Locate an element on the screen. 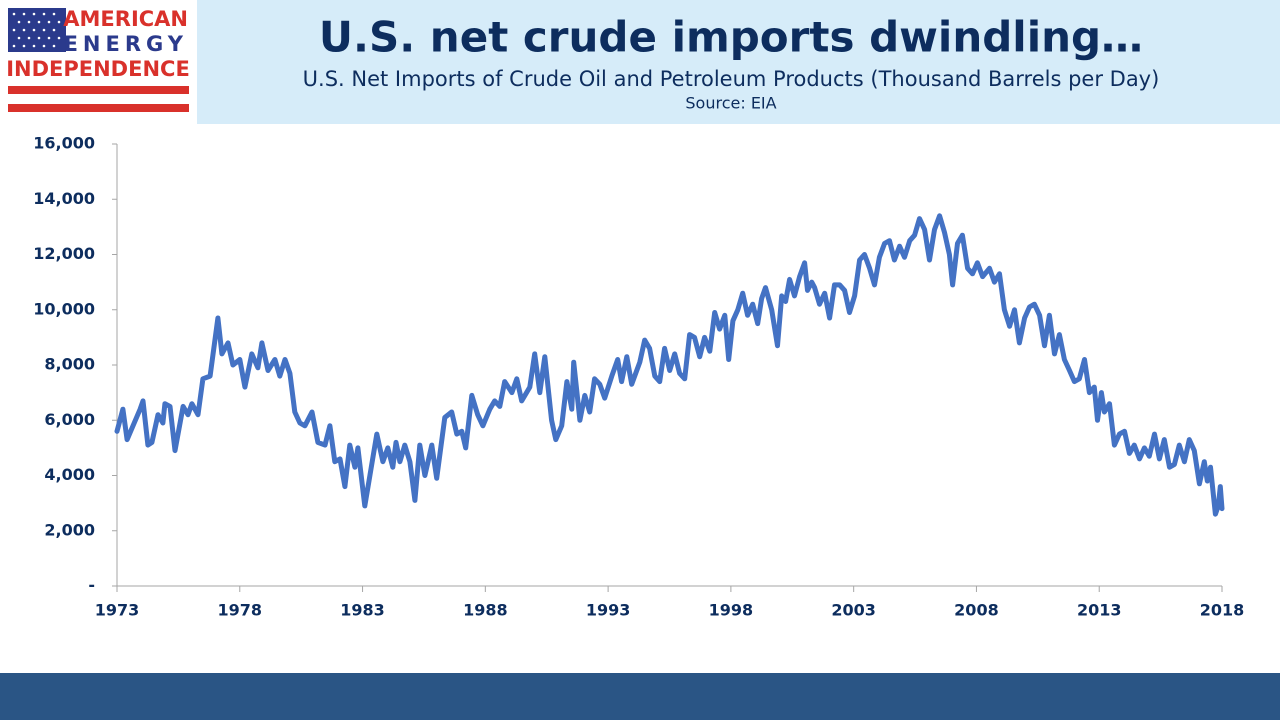  x-tick-label: 1998 is located at coordinates (731, 610).